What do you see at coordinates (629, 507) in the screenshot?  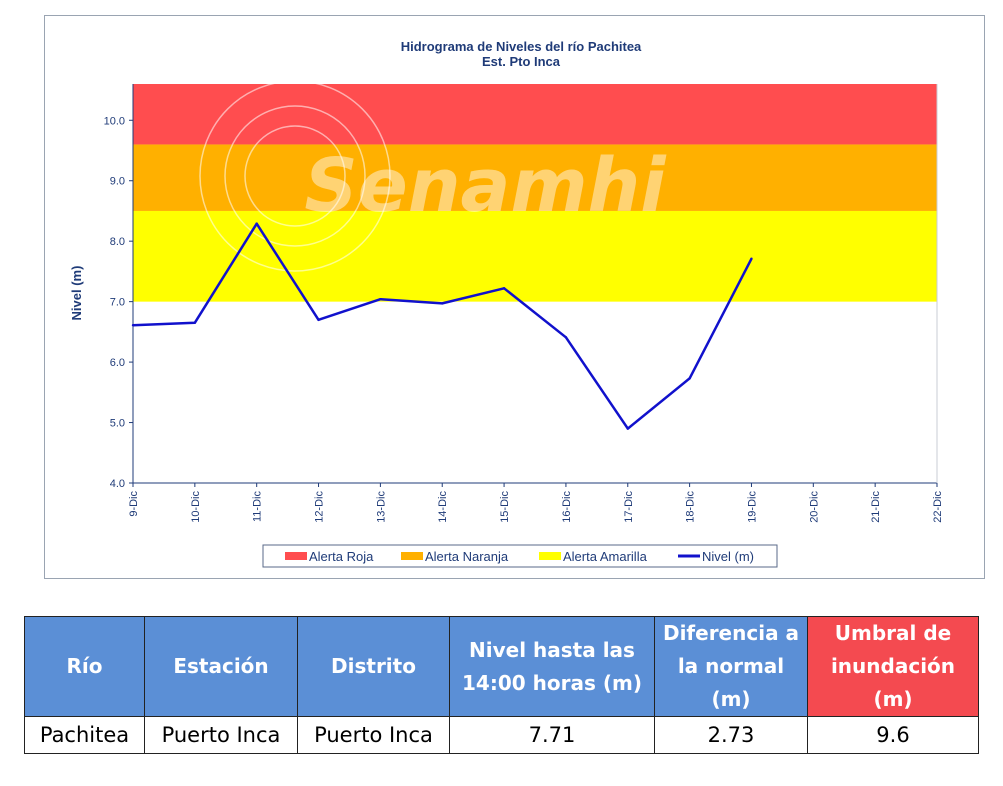 I see `x-tick-label: 17-Dic` at bounding box center [629, 507].